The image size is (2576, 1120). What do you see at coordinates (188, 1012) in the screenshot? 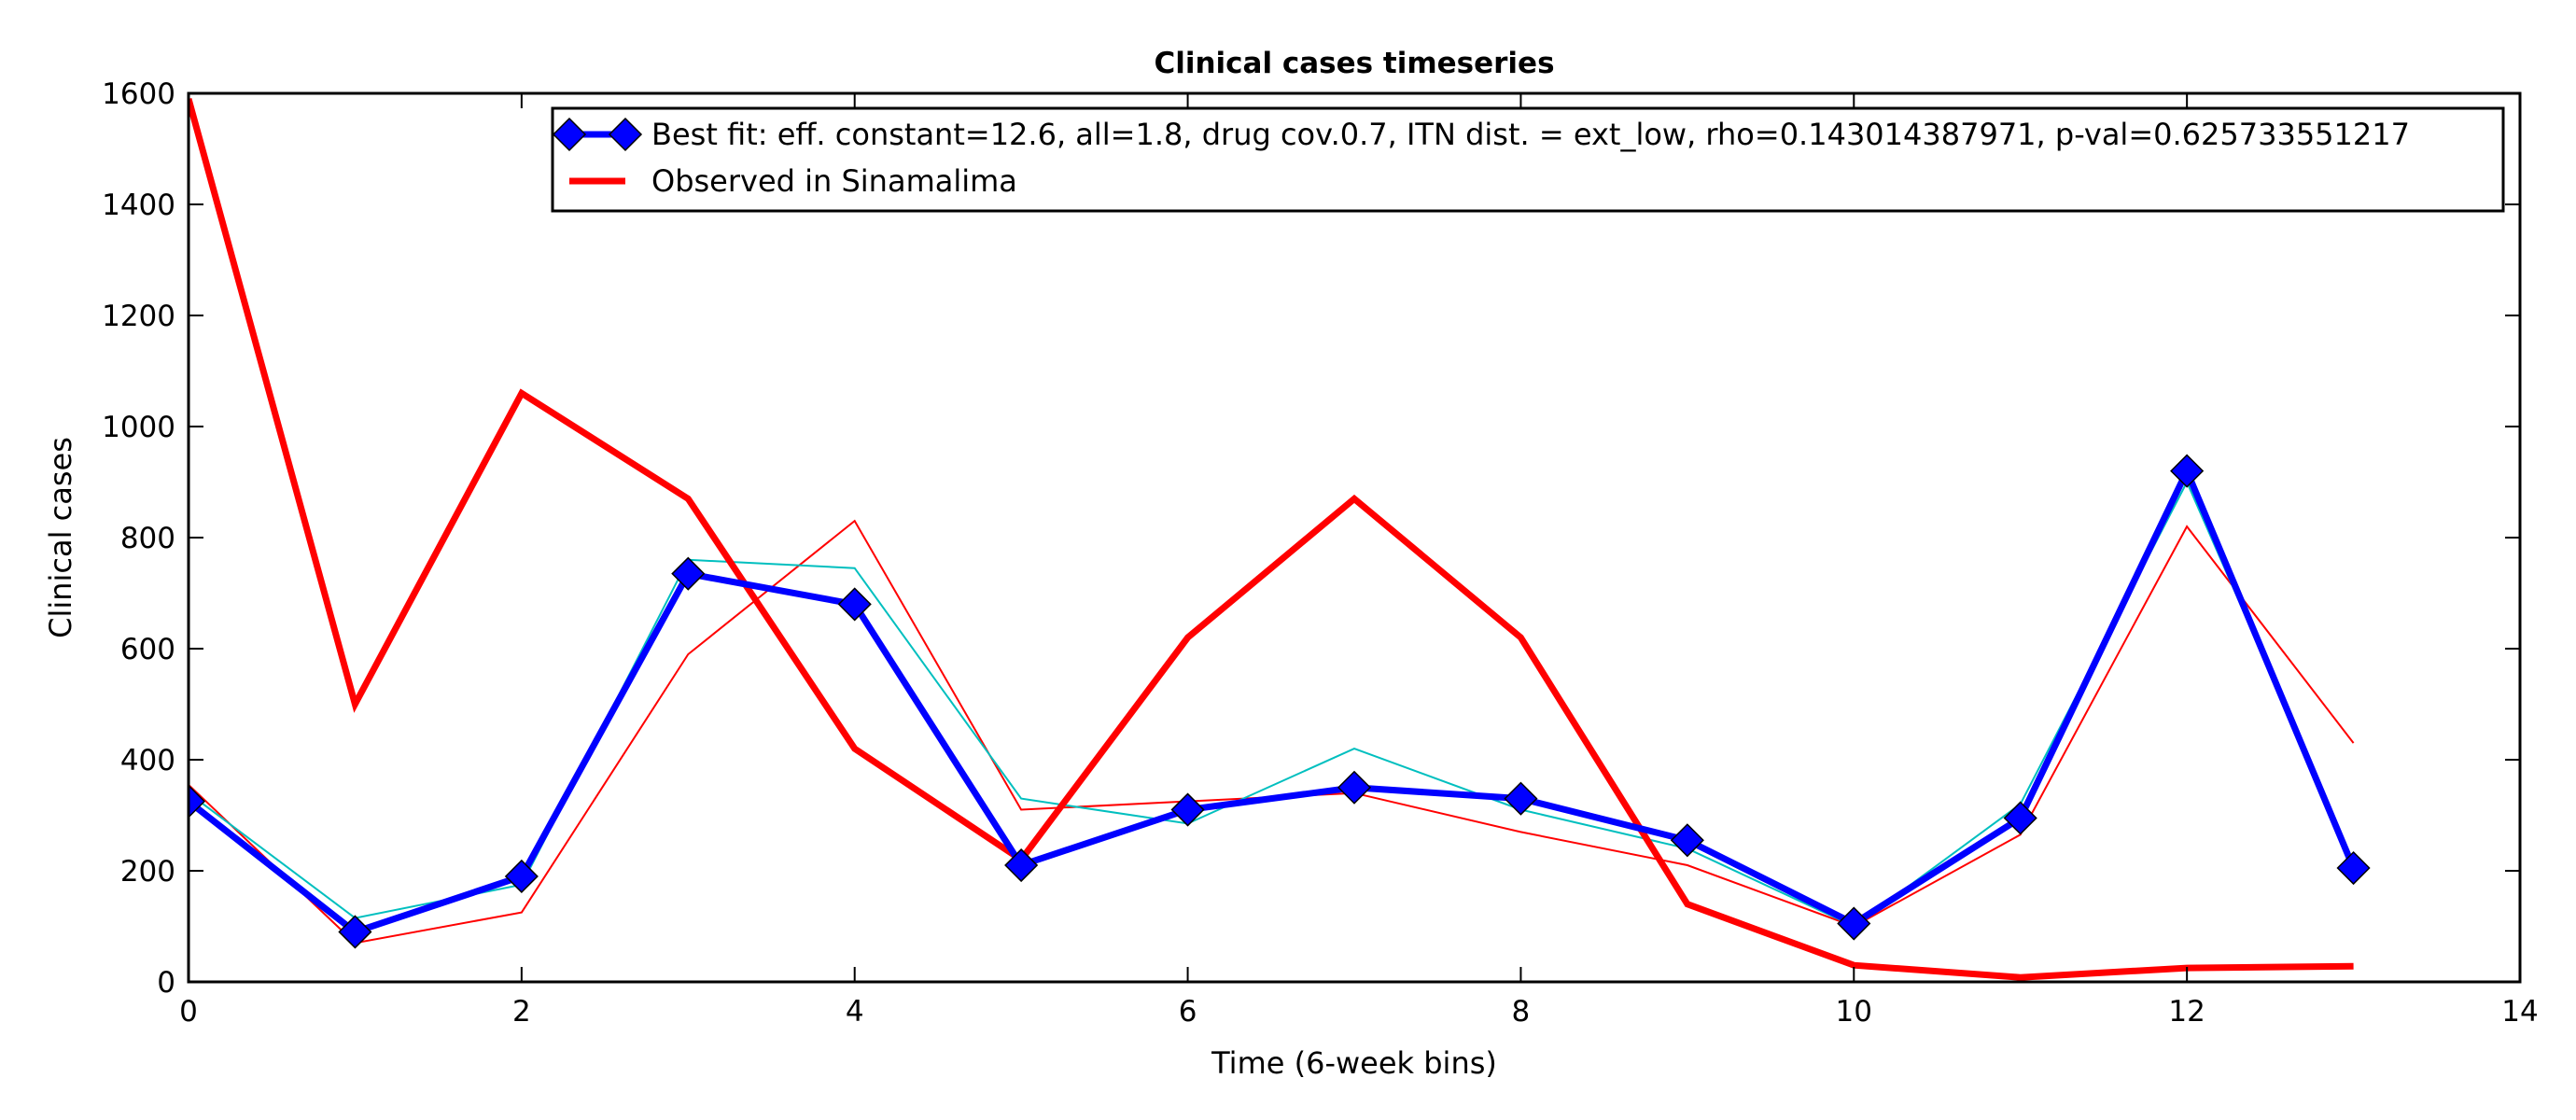
I see `x-tick-label: 0` at bounding box center [188, 1012].